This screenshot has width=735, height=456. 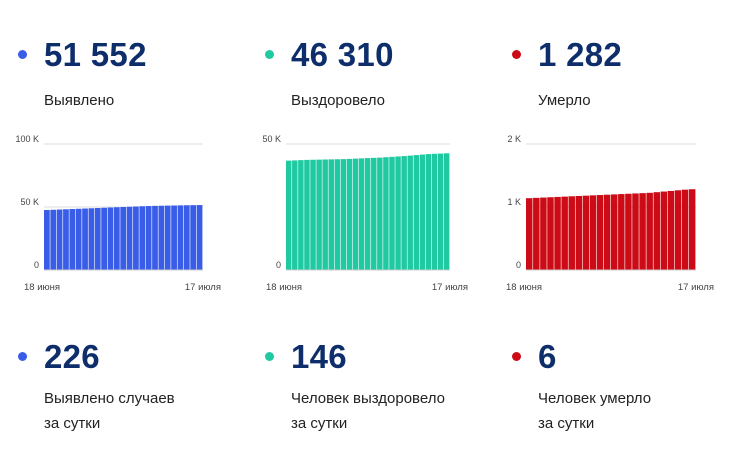 What do you see at coordinates (27, 139) in the screenshot?
I see `y-tick-label: 100 K` at bounding box center [27, 139].